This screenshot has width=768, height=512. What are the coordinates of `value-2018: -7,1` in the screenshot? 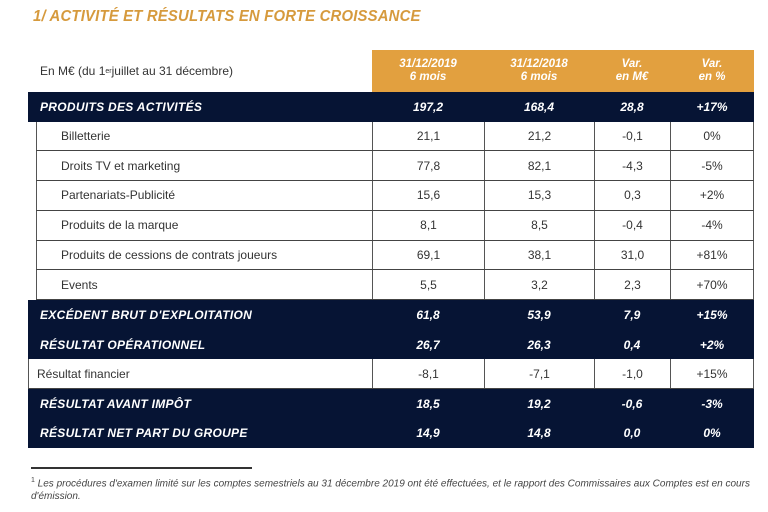 It's located at (539, 374).